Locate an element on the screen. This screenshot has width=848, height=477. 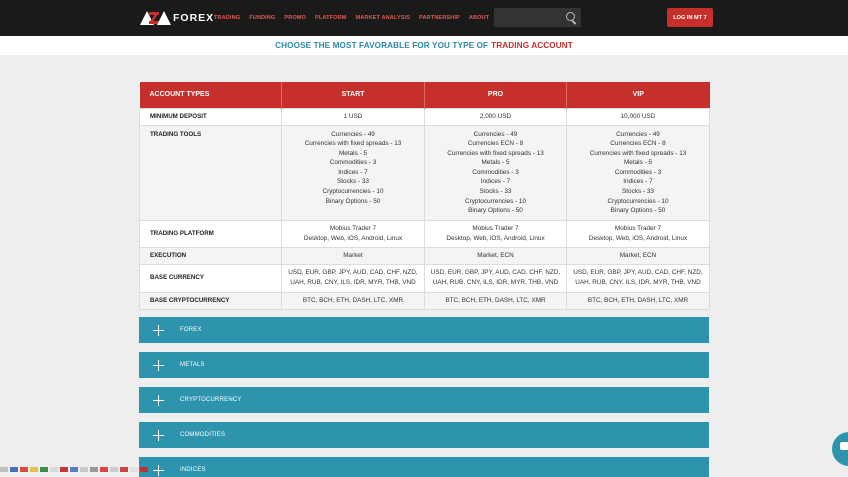
logo-text: FOREX is located at coordinates (194, 18).